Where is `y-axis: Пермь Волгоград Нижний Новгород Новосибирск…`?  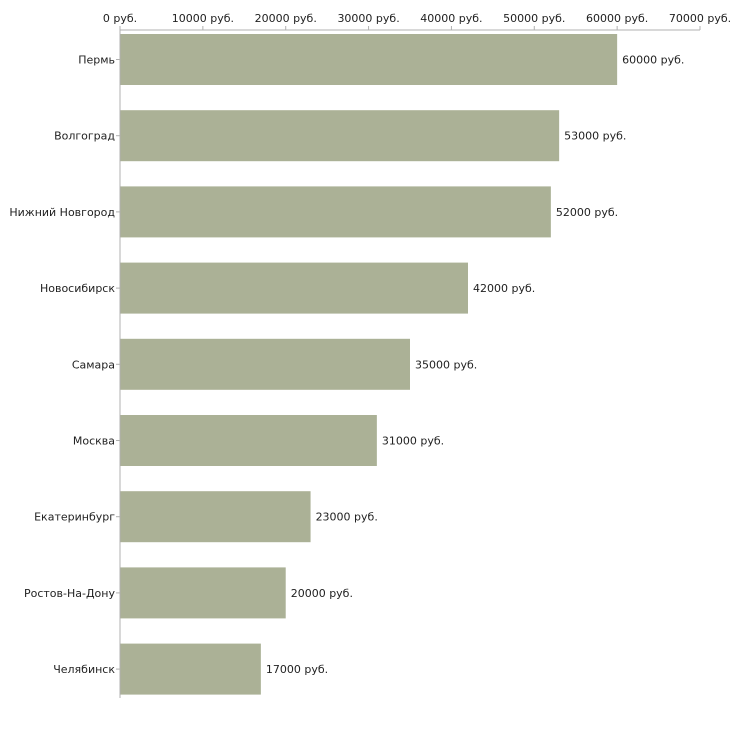
y-axis: Пермь Волгоград Нижний Новгород Новосибирск… is located at coordinates (65, 364).